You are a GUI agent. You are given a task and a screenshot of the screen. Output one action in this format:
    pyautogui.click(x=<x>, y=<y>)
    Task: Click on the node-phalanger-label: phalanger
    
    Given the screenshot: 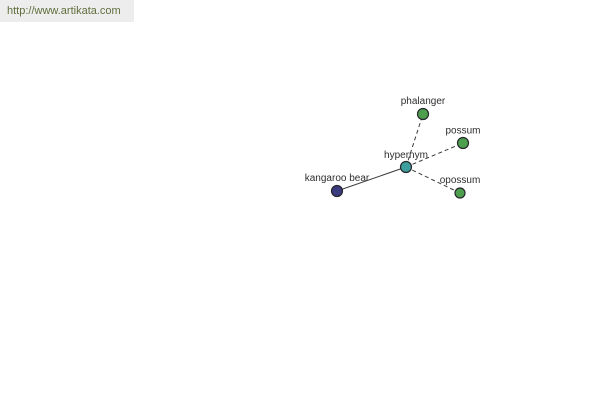 What is the action you would take?
    pyautogui.click(x=423, y=101)
    